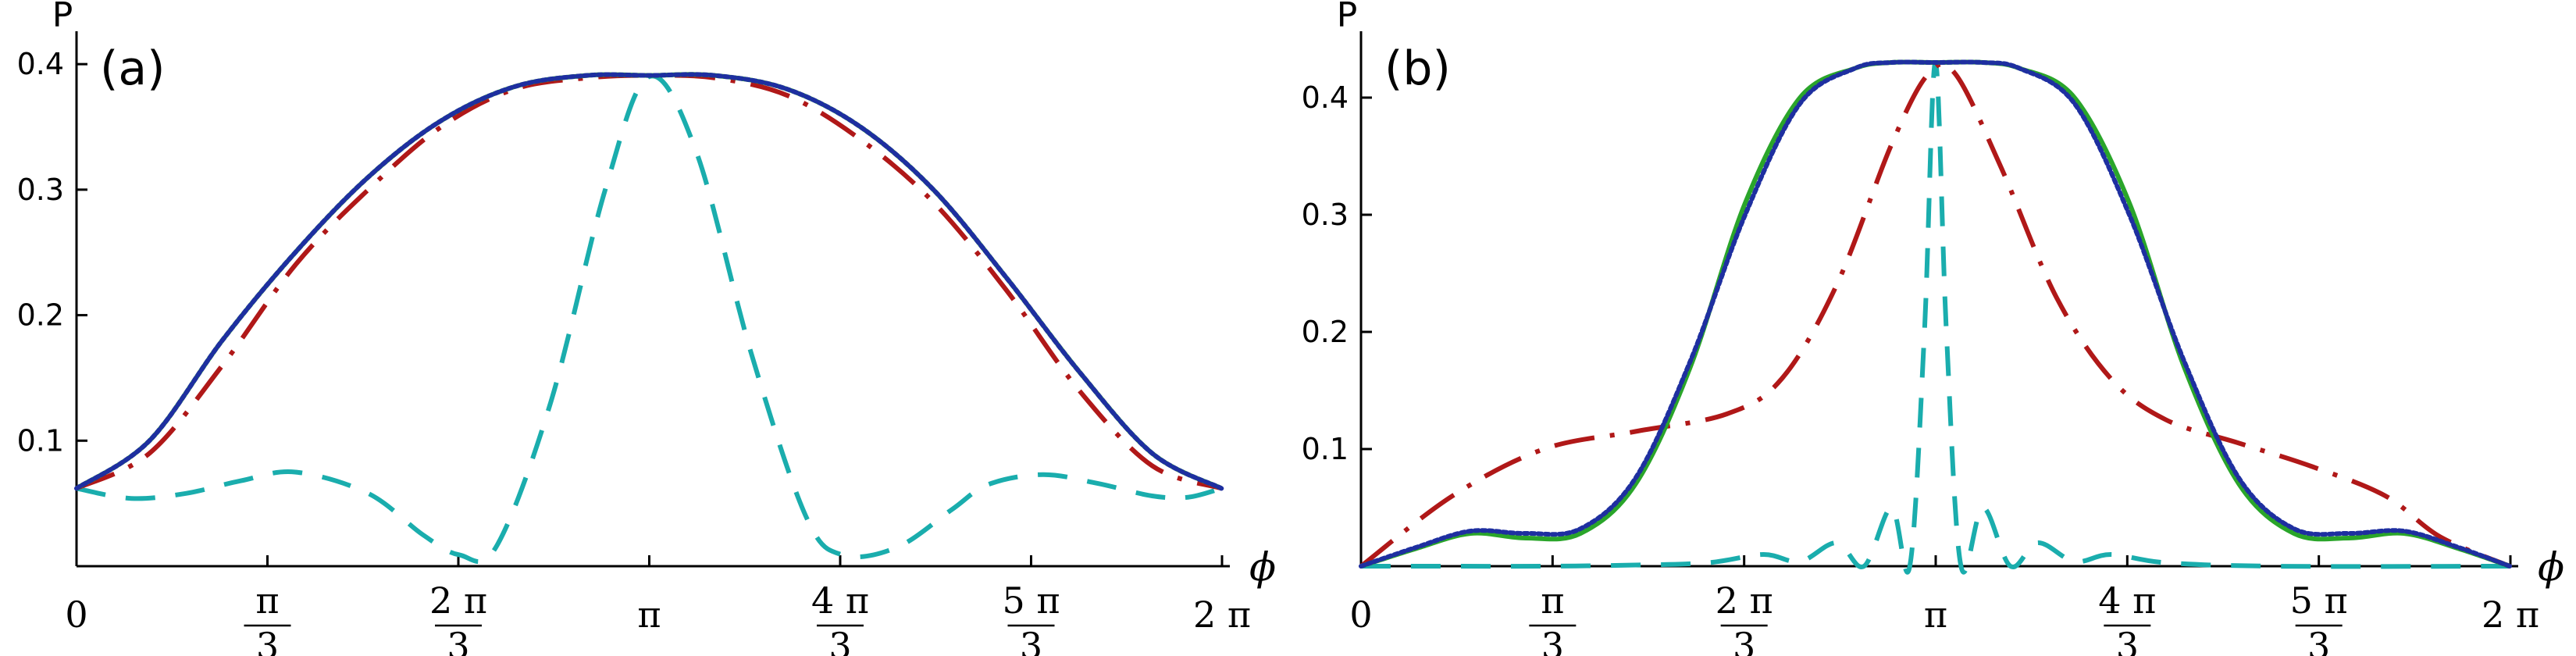  Describe the element at coordinates (133, 68) in the screenshot. I see `panel-label: (a)` at that location.